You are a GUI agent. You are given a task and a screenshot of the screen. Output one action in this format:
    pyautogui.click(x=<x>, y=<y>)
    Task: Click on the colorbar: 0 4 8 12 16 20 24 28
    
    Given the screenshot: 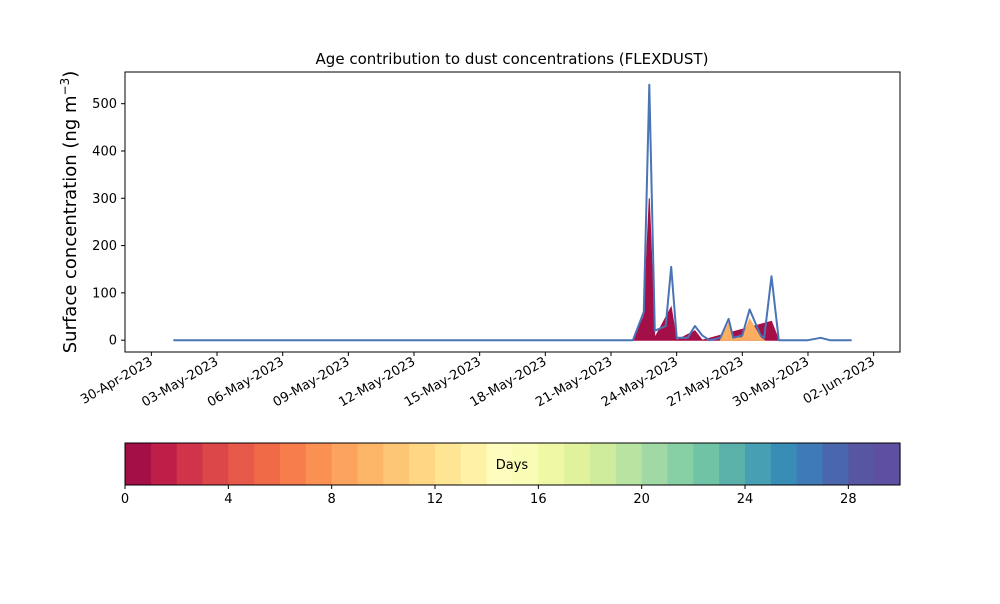 What is the action you would take?
    pyautogui.click(x=511, y=474)
    